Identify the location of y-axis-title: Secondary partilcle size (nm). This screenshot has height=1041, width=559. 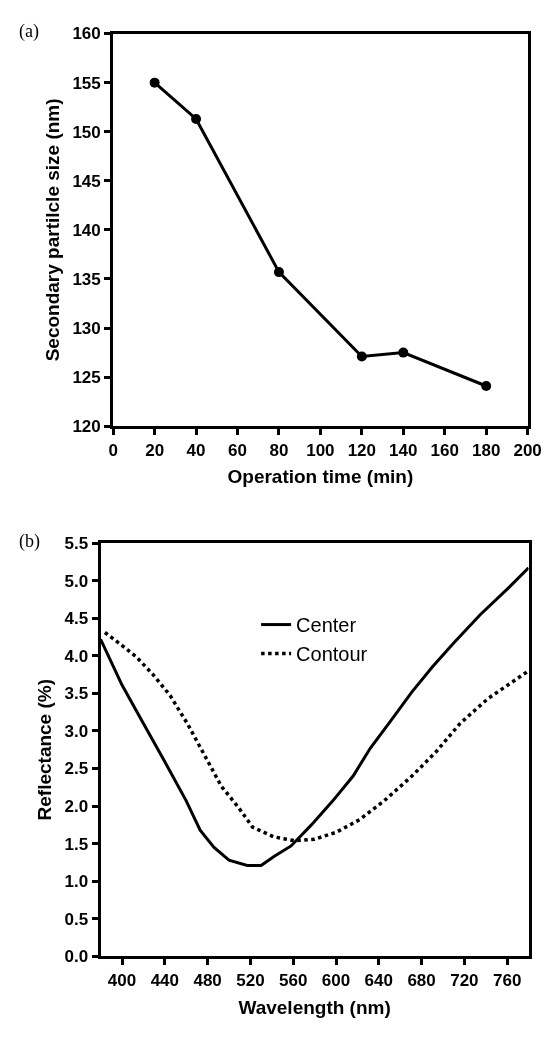
(53, 230).